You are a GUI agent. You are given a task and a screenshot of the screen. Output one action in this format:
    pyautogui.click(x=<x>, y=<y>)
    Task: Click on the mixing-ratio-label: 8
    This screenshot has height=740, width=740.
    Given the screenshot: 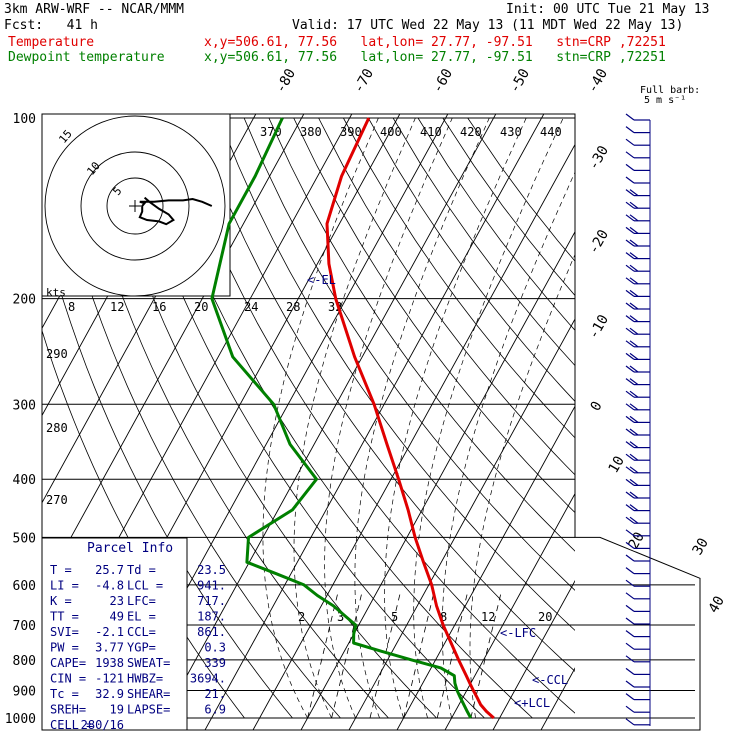 What is the action you would take?
    pyautogui.click(x=443, y=617)
    